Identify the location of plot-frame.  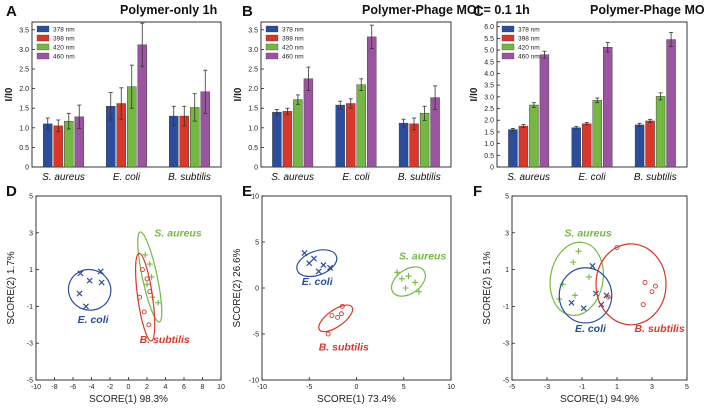
(128, 288).